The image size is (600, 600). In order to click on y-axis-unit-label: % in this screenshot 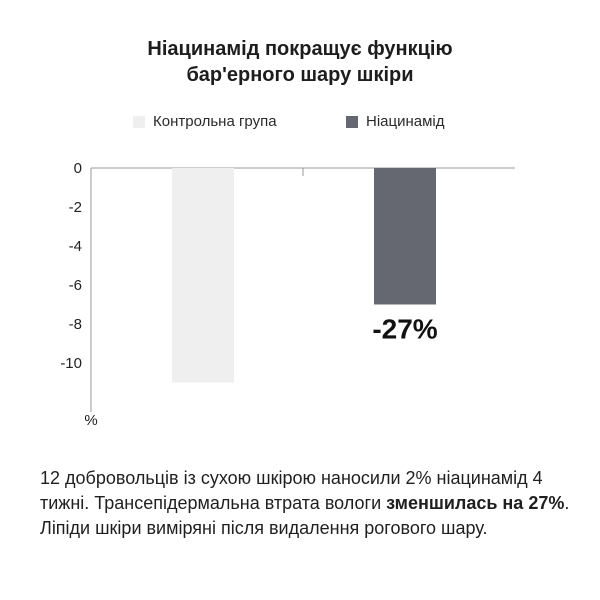, I will do `click(90, 420)`.